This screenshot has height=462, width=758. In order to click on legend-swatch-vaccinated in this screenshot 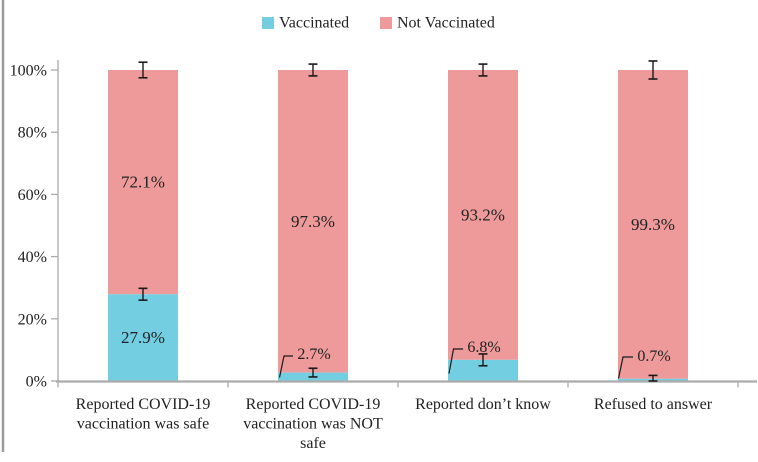, I will do `click(268, 23)`.